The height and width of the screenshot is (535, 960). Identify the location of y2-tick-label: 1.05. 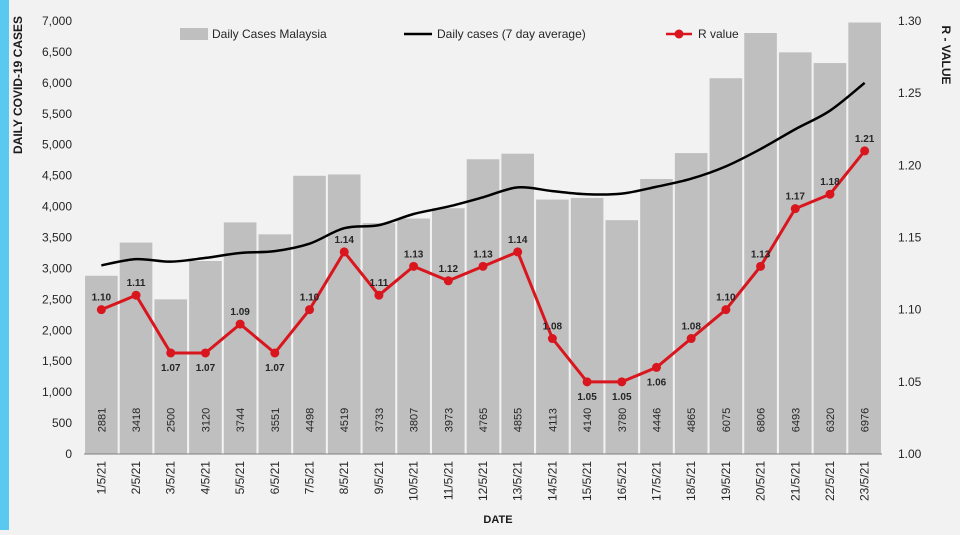
(910, 382).